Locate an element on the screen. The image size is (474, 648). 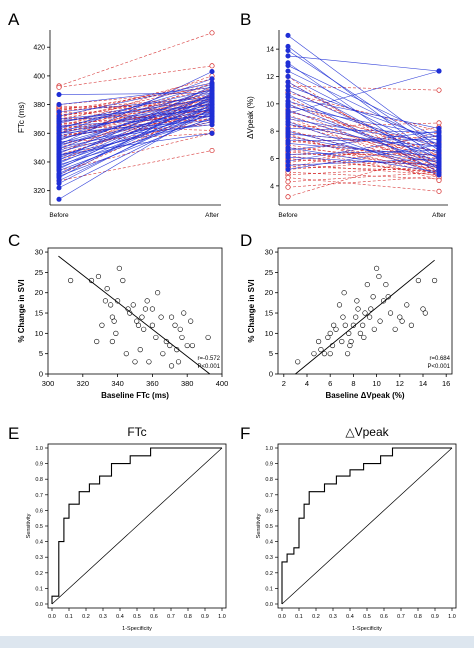
chart-title: △Vpeak is located at coordinates (367, 432).